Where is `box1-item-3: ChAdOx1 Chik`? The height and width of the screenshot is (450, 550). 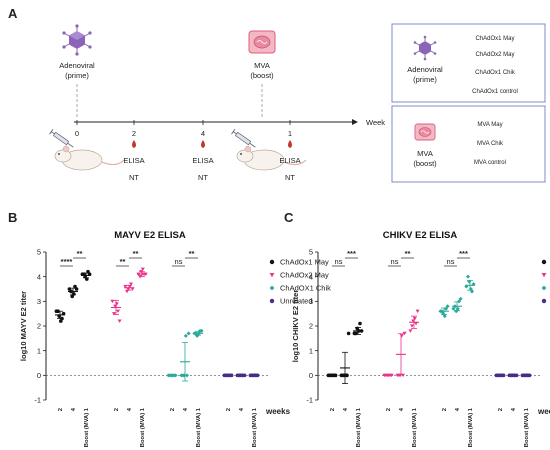
box1-item-3: ChAdOx1 Chik is located at coordinates (495, 73).